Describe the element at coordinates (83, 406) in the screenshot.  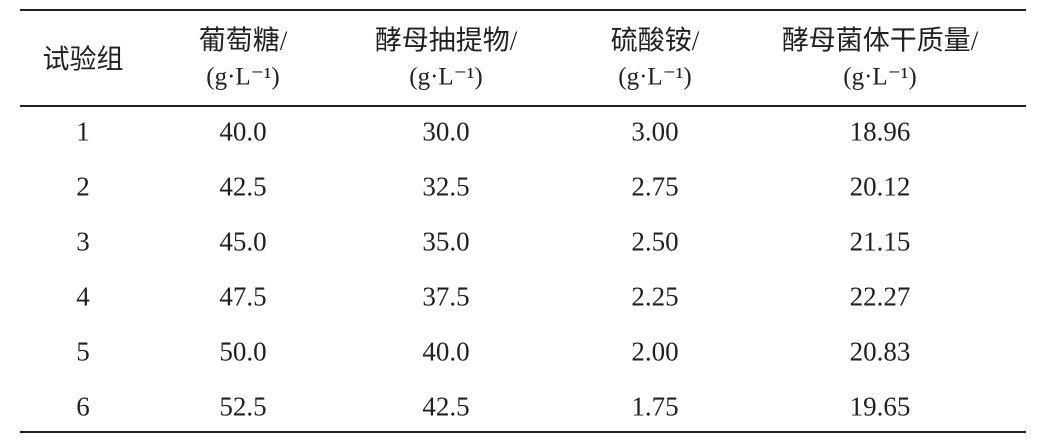
I see `table-cell: 6` at that location.